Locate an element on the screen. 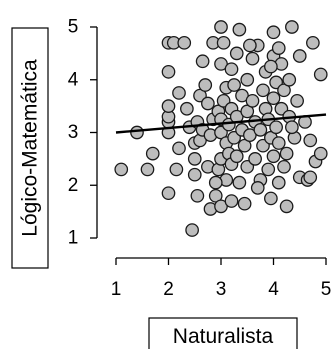 The width and height of the screenshot is (333, 349). x-axis-ticks: 1 2 3 4 5 is located at coordinates (221, 279).